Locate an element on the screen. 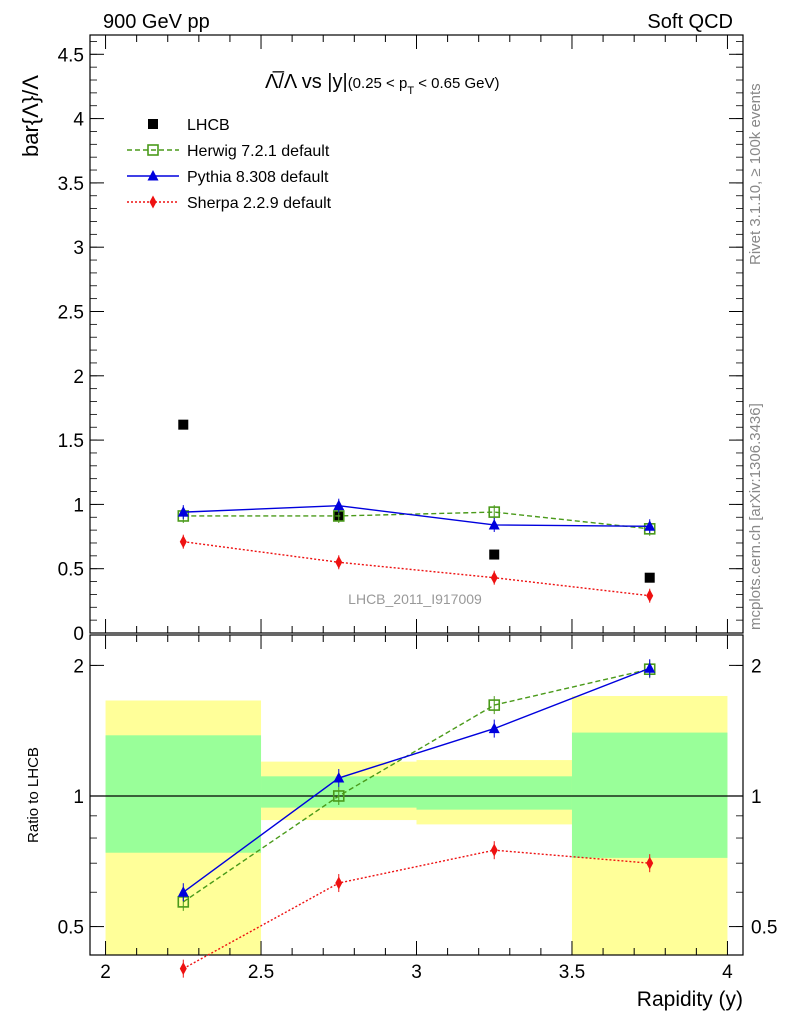 Image resolution: width=786 pixels, height=1024 pixels. analysis-watermark: LHCB_2011_I917009 is located at coordinates (415, 599).